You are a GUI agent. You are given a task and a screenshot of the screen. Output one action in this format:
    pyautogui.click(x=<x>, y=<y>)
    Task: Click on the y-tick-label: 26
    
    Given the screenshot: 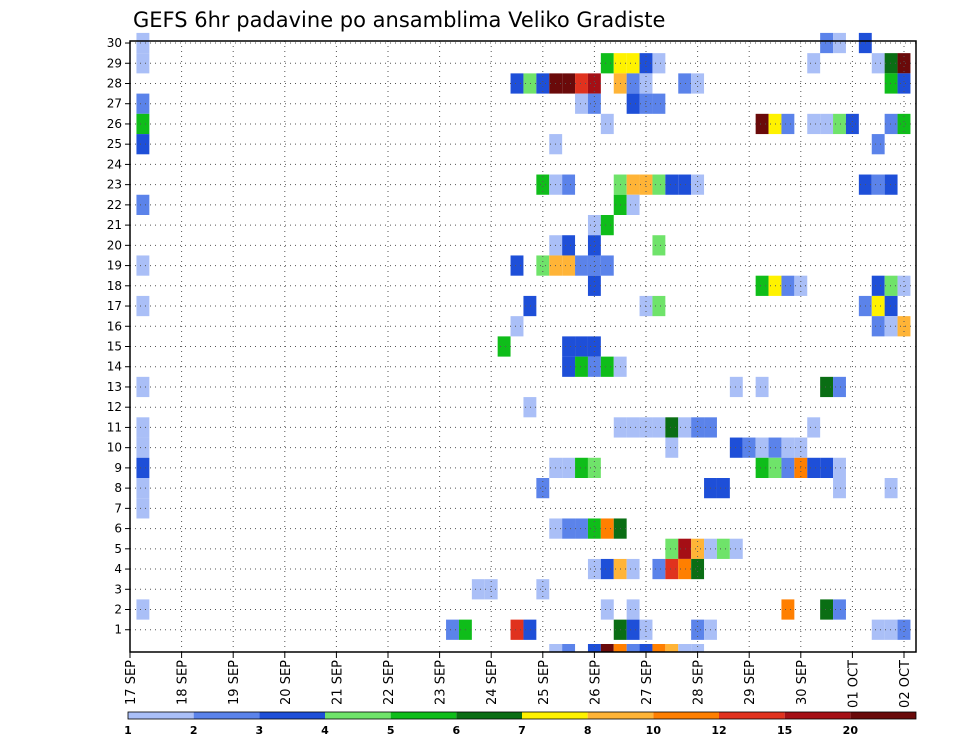 What is the action you would take?
    pyautogui.click(x=114, y=124)
    